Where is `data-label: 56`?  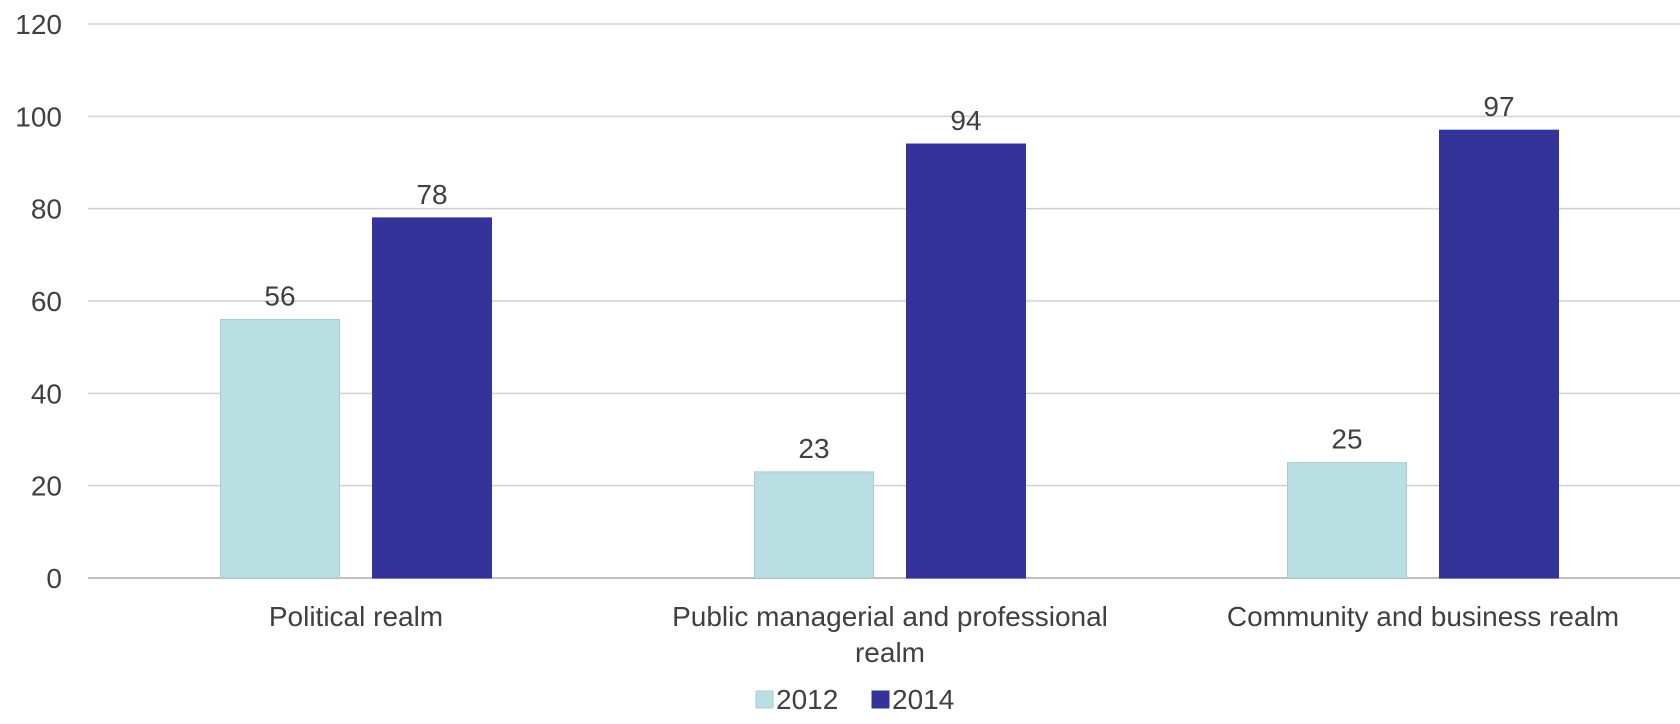 data-label: 56 is located at coordinates (279, 295).